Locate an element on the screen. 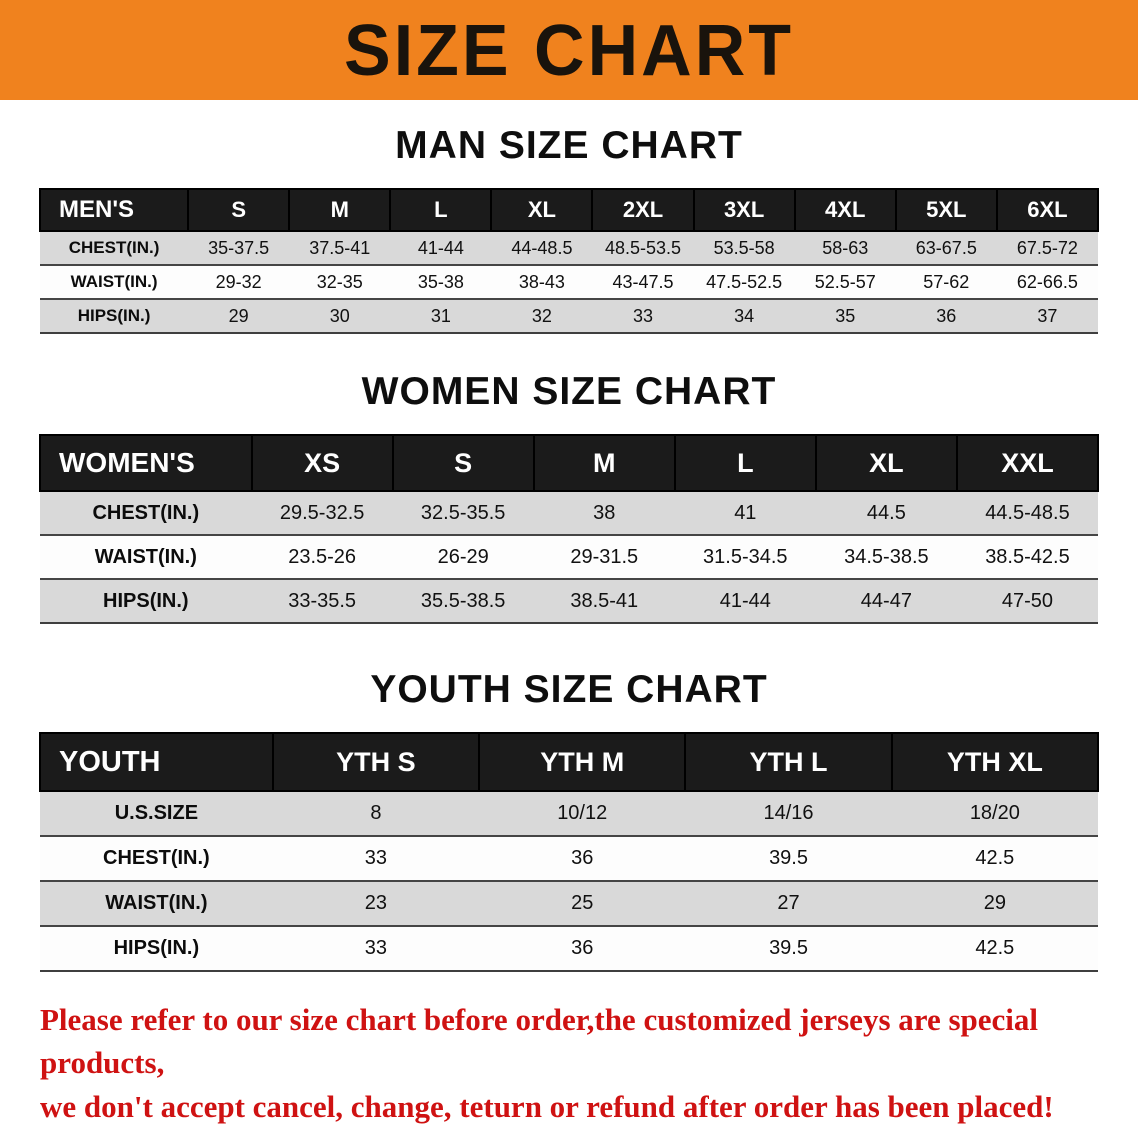 This screenshot has width=1138, height=1132. size-value-cell: 38.5-41 is located at coordinates (604, 600).